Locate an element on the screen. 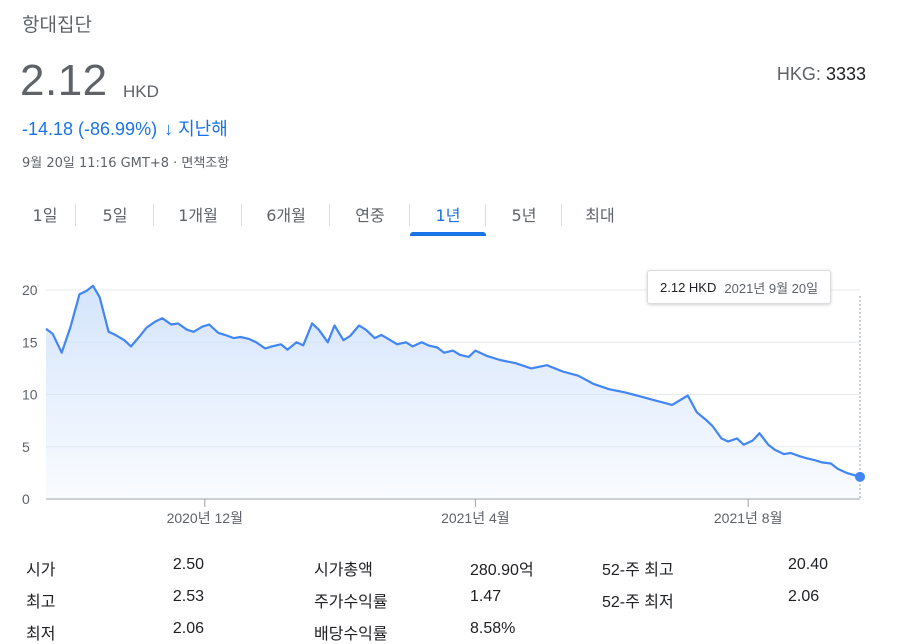 The width and height of the screenshot is (900, 644). tab-label: 연중 is located at coordinates (370, 215).